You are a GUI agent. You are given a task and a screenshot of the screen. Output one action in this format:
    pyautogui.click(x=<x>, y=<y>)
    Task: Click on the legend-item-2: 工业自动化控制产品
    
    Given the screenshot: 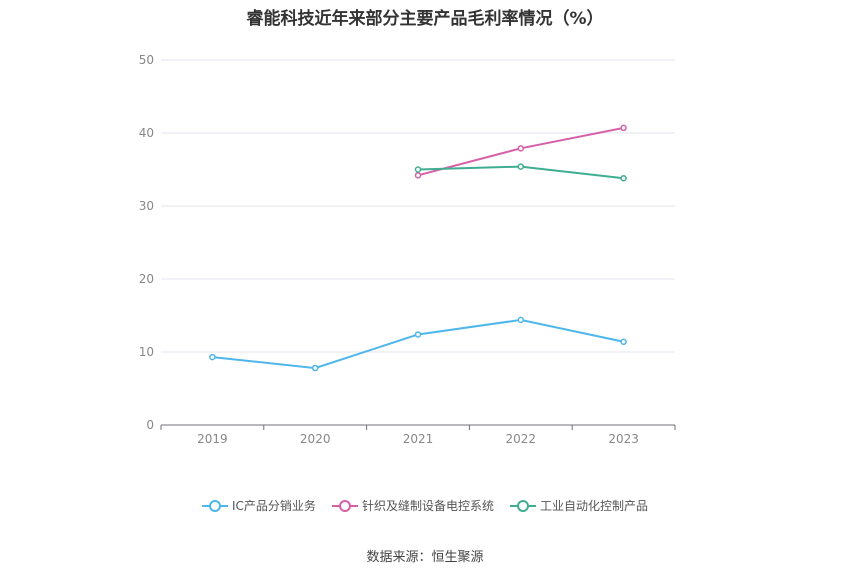 What is the action you would take?
    pyautogui.click(x=578, y=505)
    